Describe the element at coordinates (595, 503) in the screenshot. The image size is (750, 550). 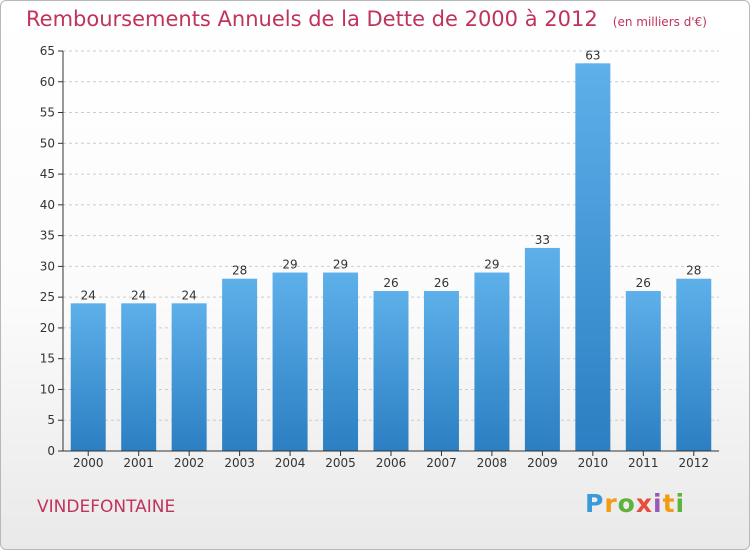
I see `logo-letter: P` at that location.